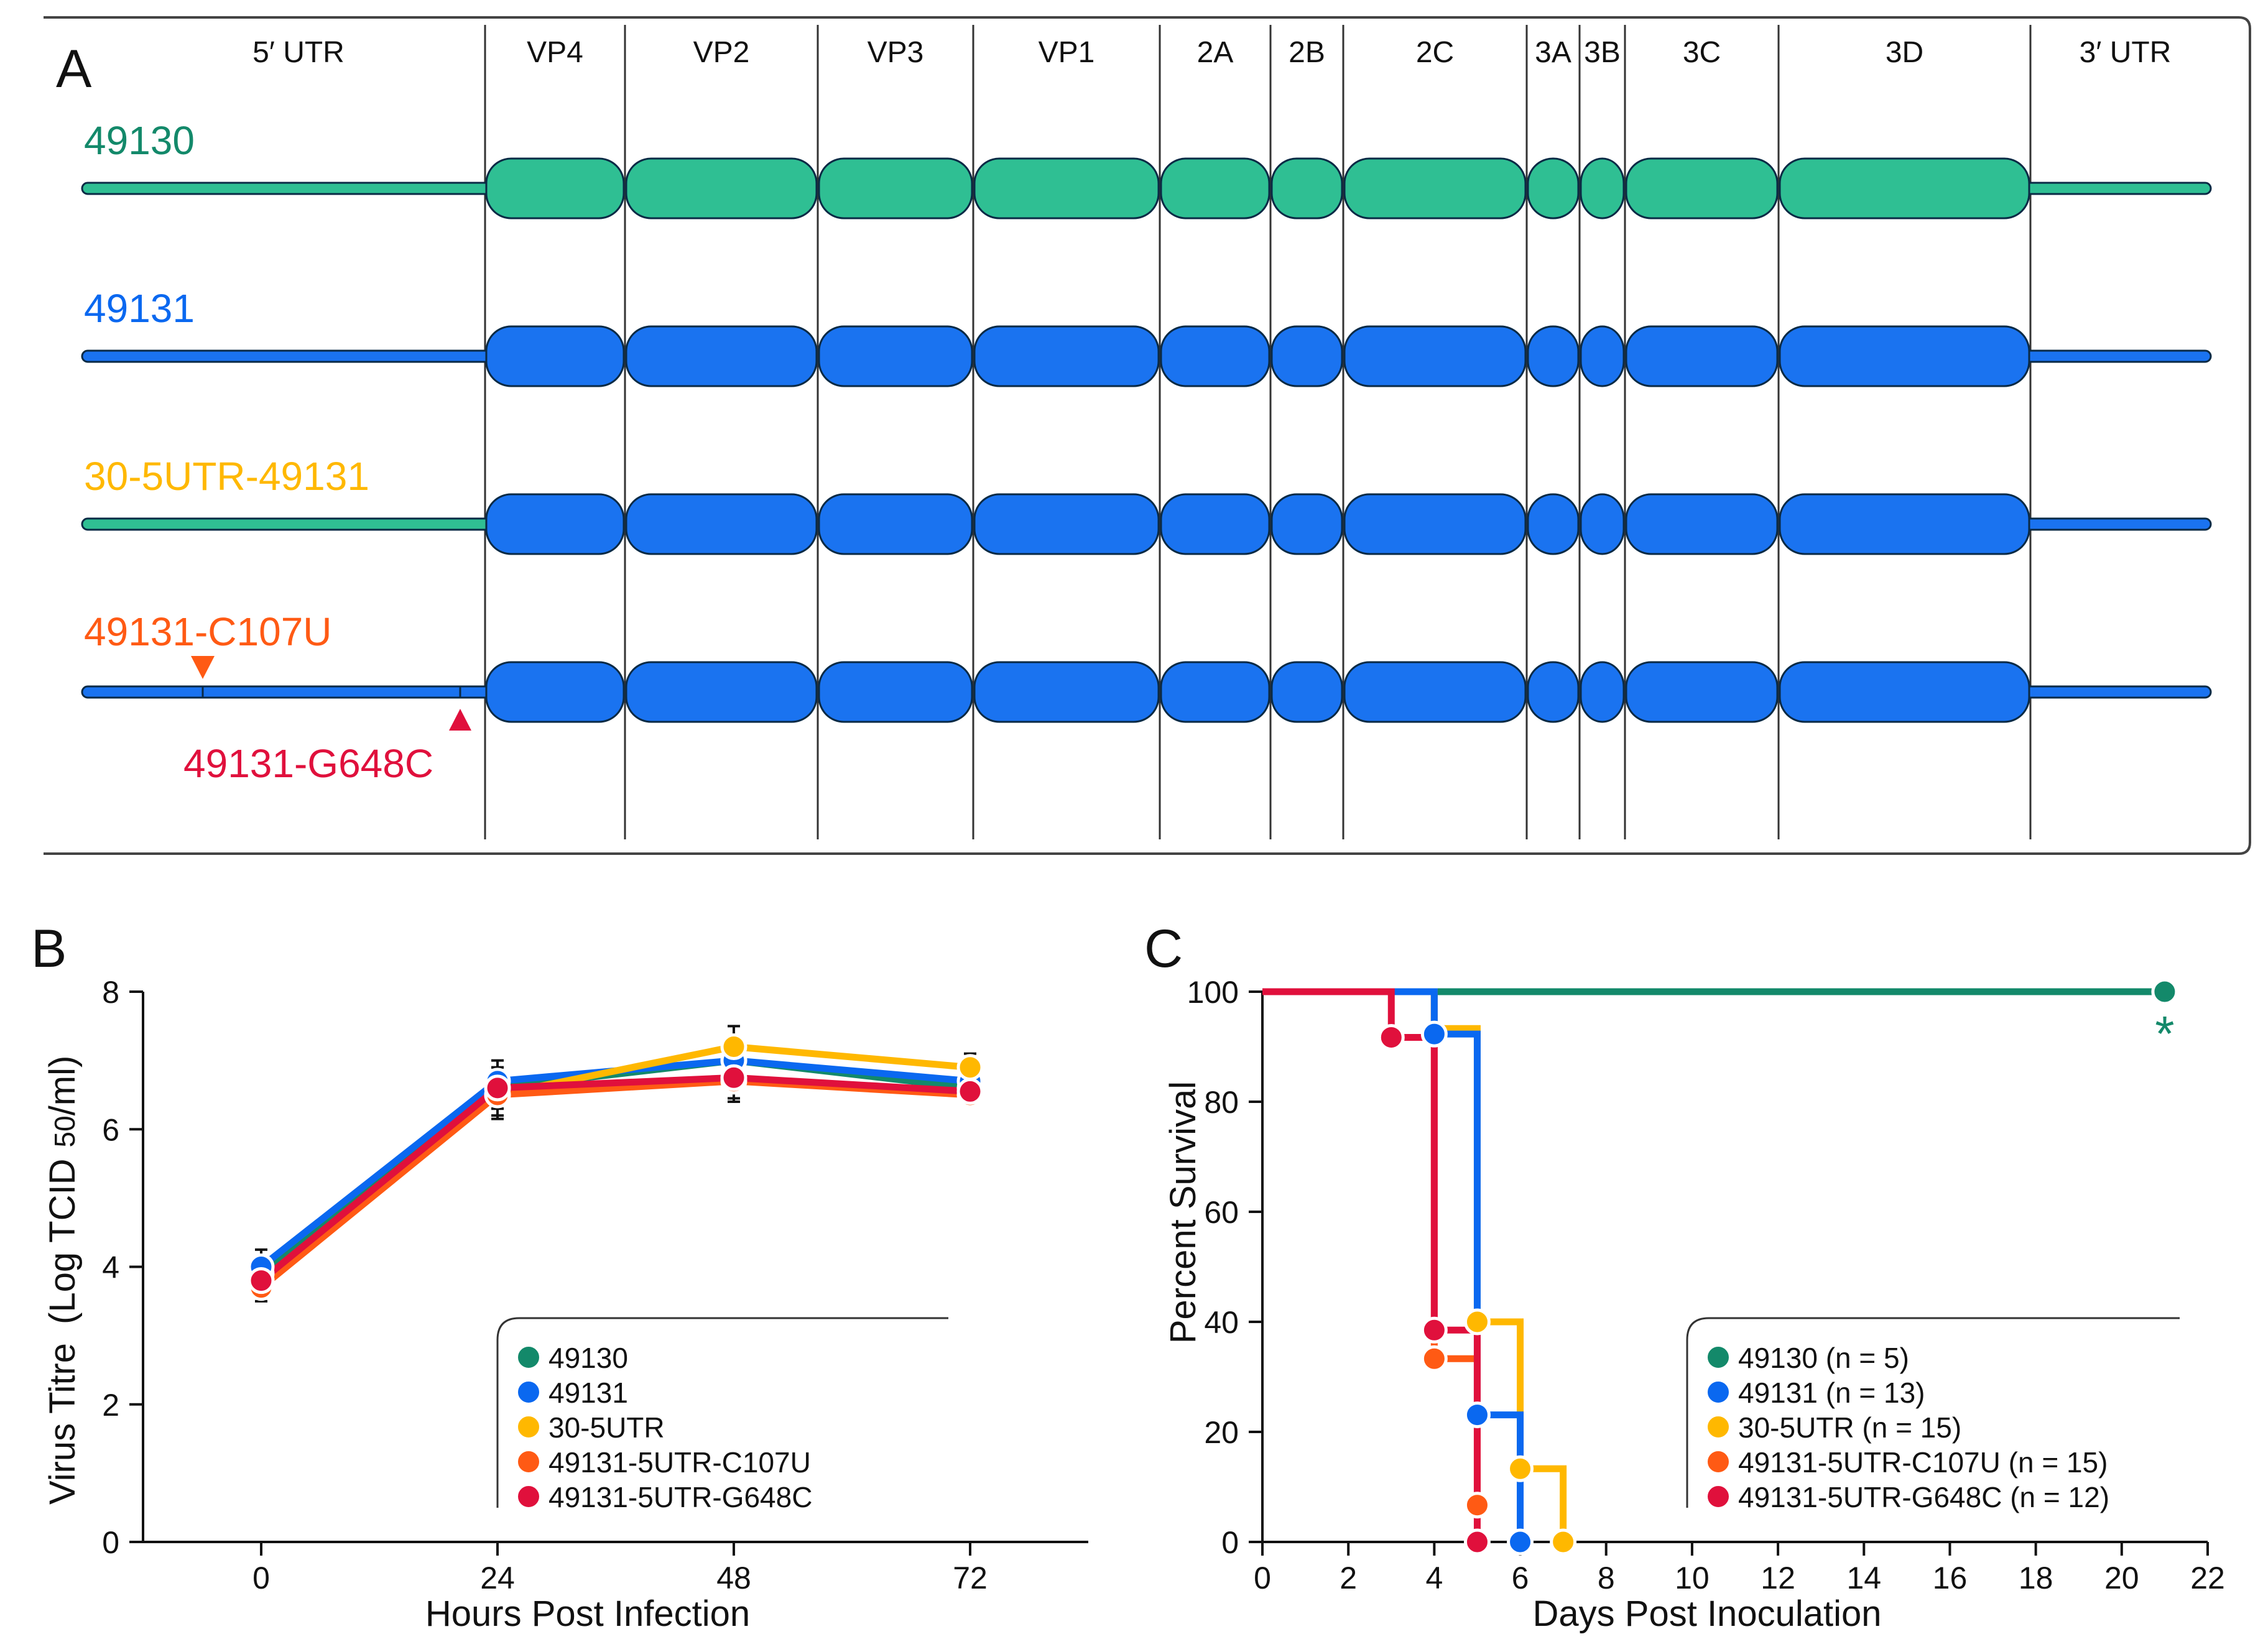 The image size is (2263, 1652). Describe the element at coordinates (1222, 1432) in the screenshot. I see `c-y-tick-label: 20` at that location.